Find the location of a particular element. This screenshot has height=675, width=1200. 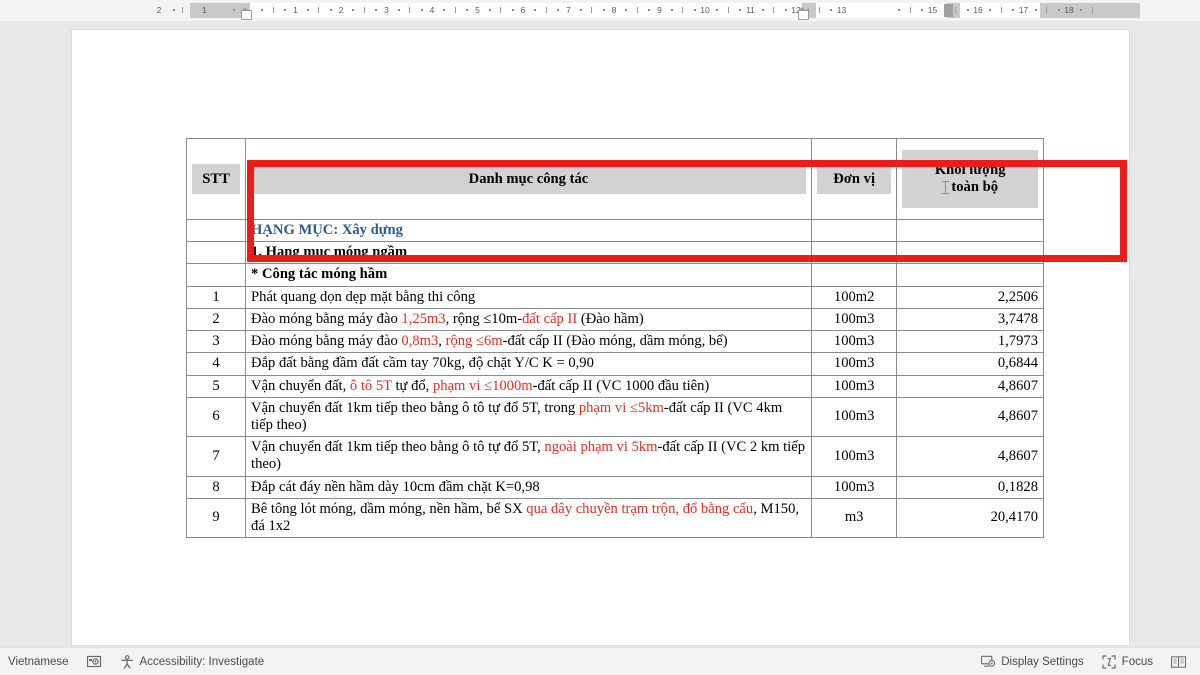

description-text-run: -đất cấp II (Đào móng, dầm móng, bể) is located at coordinates (615, 341).